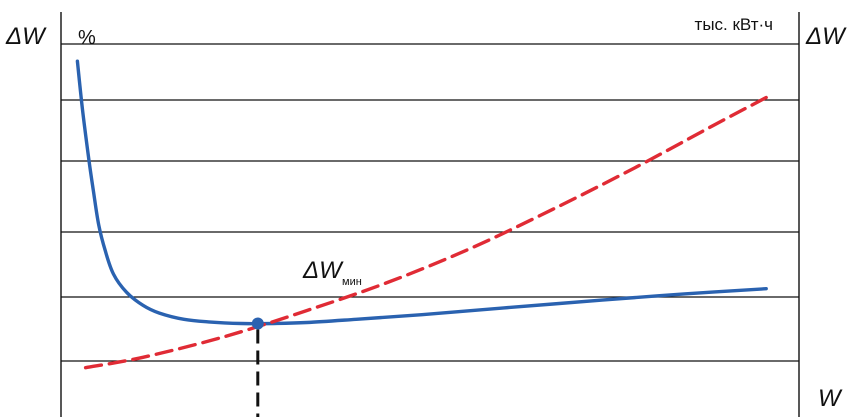  Describe the element at coordinates (257, 323) in the screenshot. I see `minimum-point` at that location.